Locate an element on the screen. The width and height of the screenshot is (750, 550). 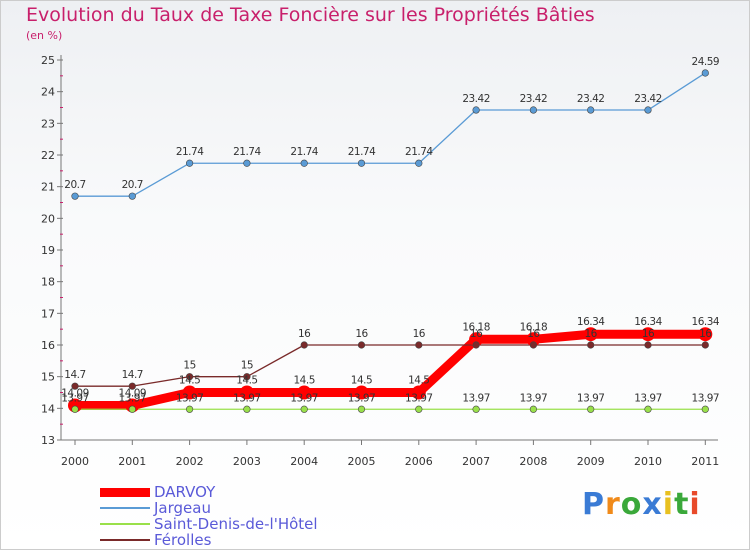
legend-label-ferolles: Férolles is located at coordinates (183, 540).